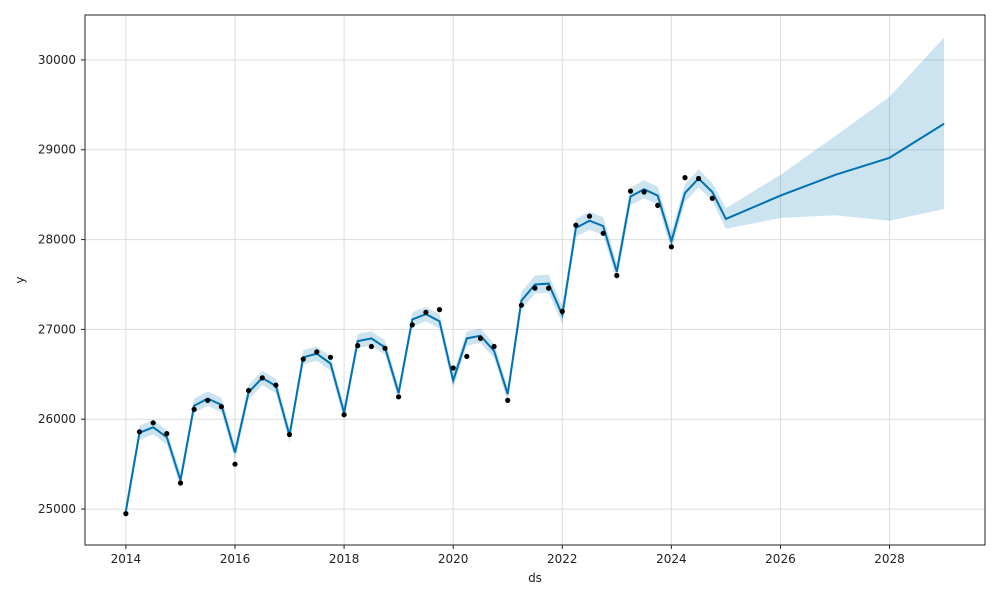  What do you see at coordinates (57, 60) in the screenshot?
I see `y-tick-label: 30000` at bounding box center [57, 60].